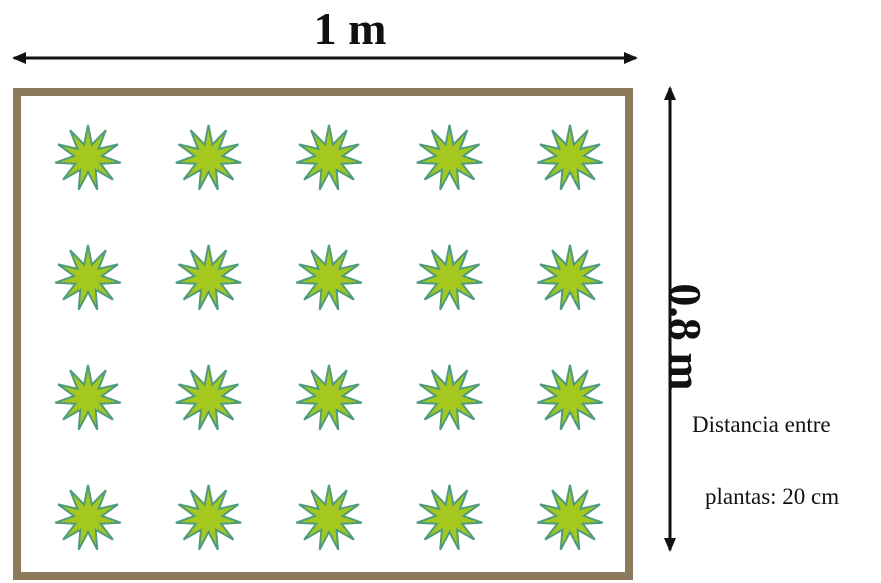  Describe the element at coordinates (685, 337) in the screenshot. I see `height-label: 0.8 m` at that location.